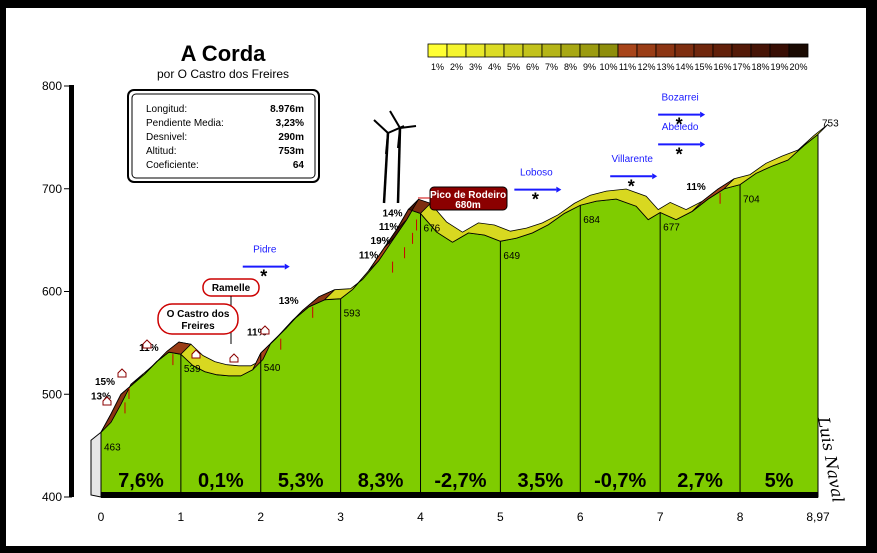 Image resolution: width=877 pixels, height=553 pixels. I want to click on km-elevation-label: 593, so click(352, 314).